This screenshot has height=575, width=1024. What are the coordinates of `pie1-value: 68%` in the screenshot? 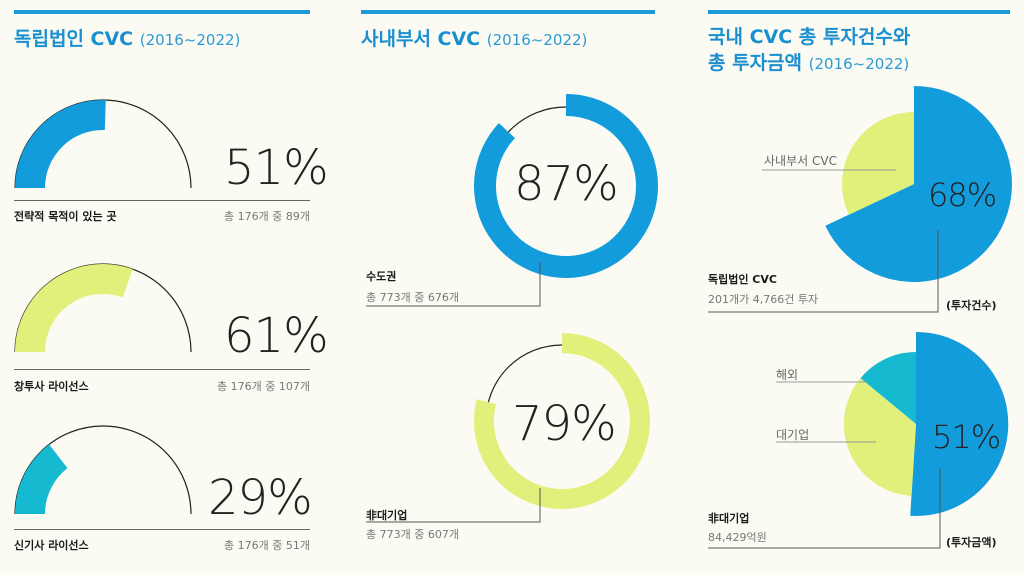 It's located at (962, 195).